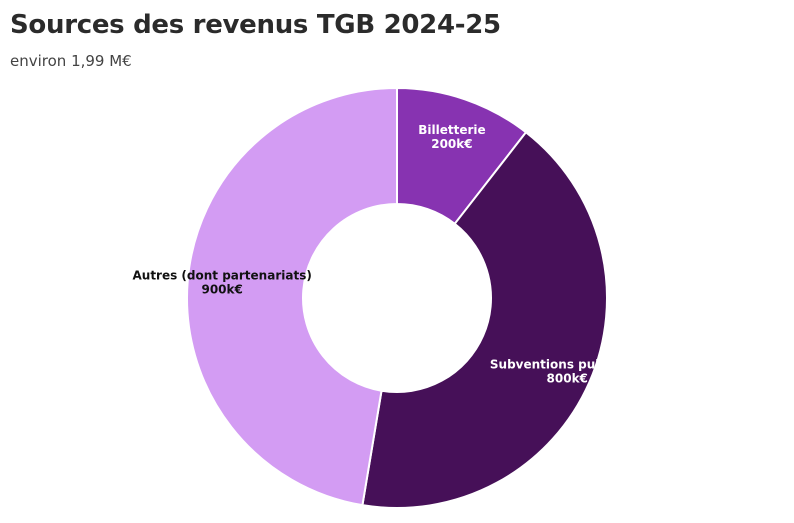  I want to click on slice-value-0: 200k€, so click(451, 144).